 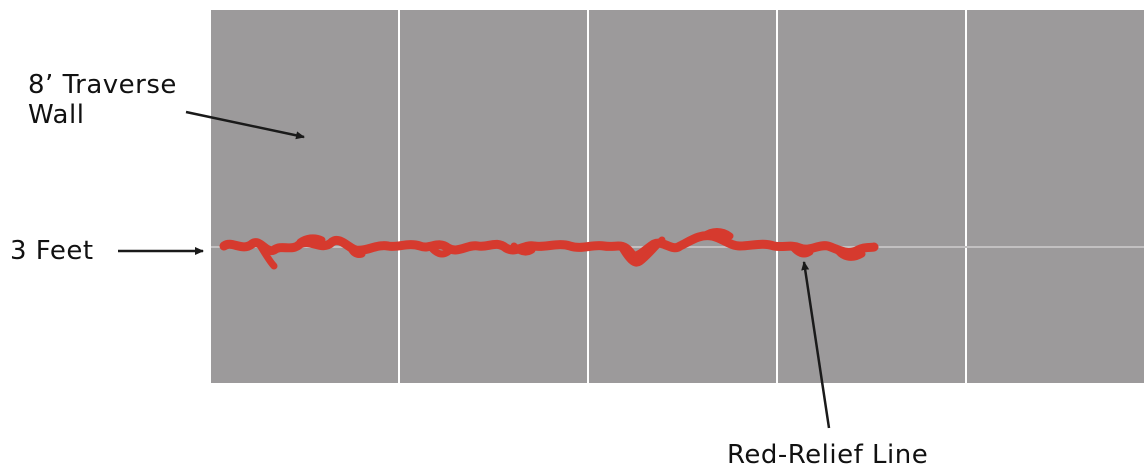 What do you see at coordinates (56, 115) in the screenshot?
I see `wall-label-line-2: Wall` at bounding box center [56, 115].